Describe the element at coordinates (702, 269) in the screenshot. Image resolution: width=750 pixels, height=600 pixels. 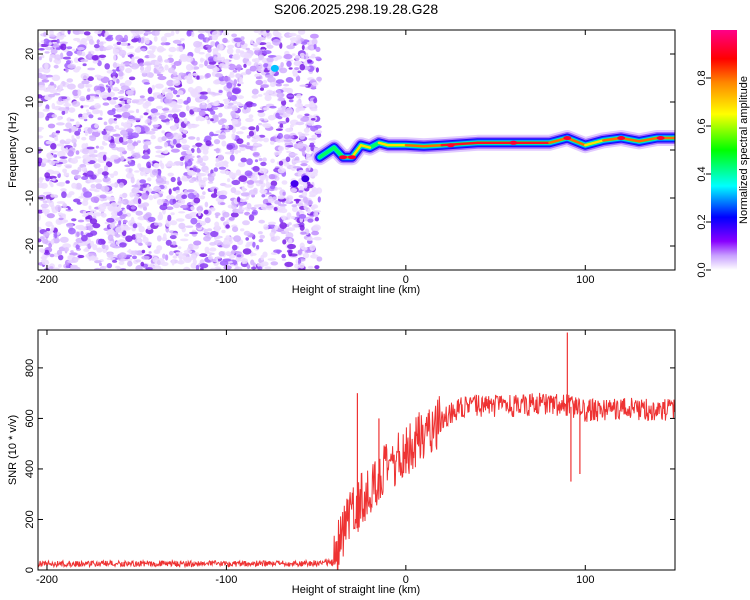
I see `colorbar-tick-label: 0.0` at that location.